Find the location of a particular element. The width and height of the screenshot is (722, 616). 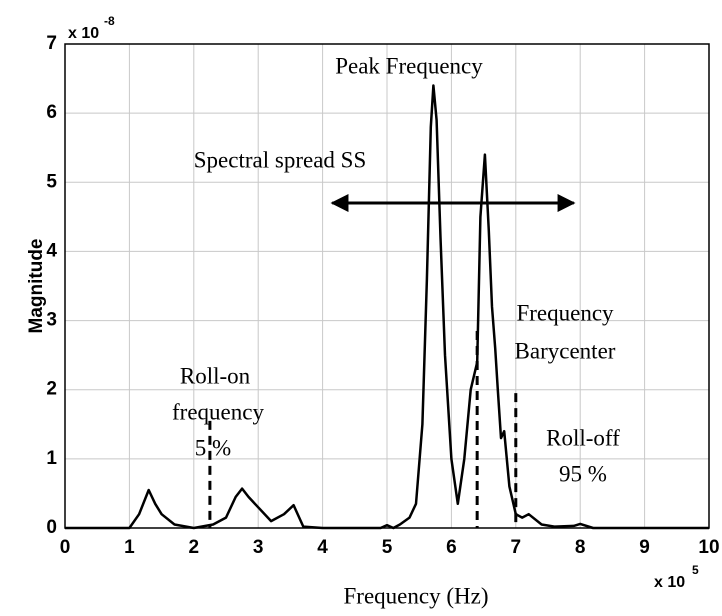

annotation: Frequency is located at coordinates (565, 312).